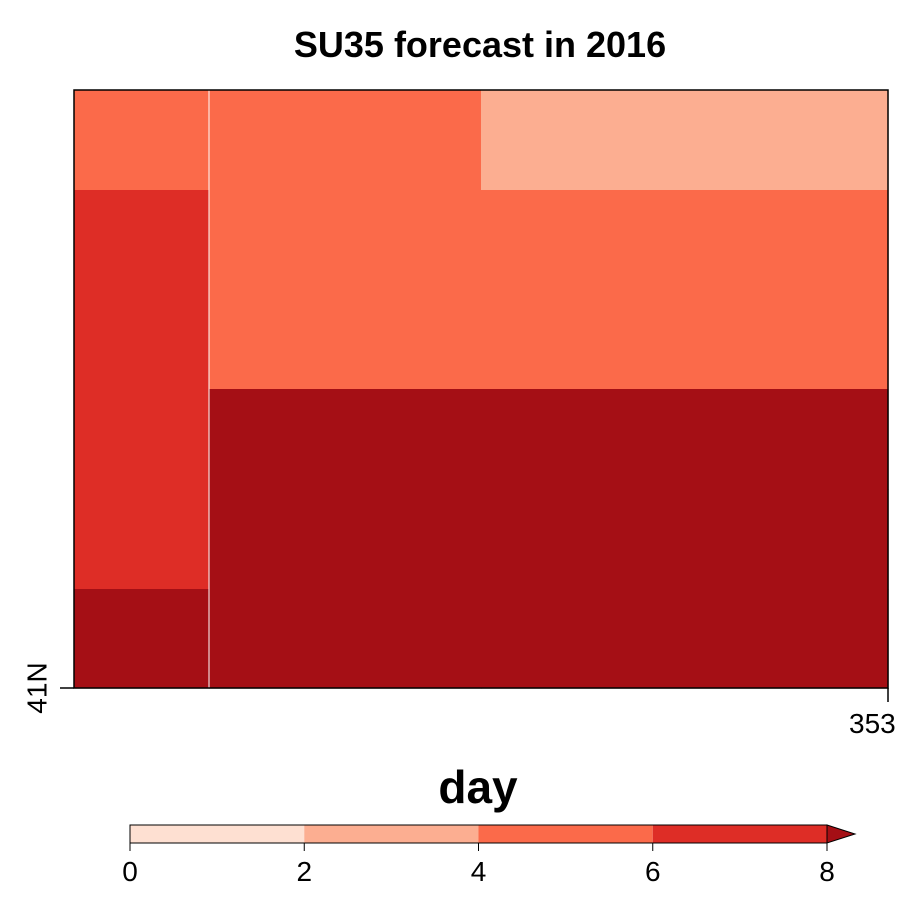 This screenshot has height=901, width=901. I want to click on colorbar-tick-label: 6, so click(652, 871).